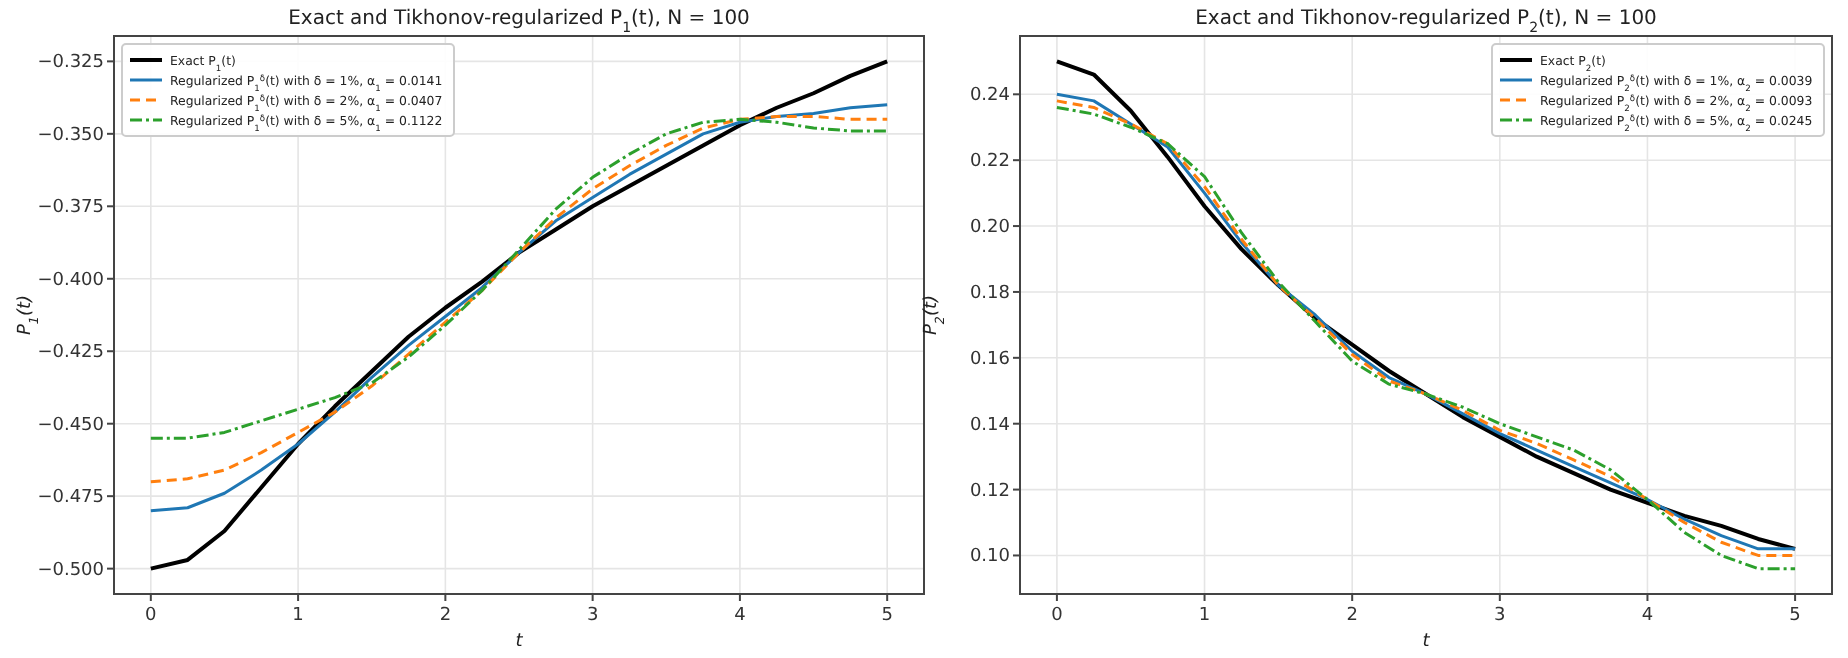  What do you see at coordinates (990, 425) in the screenshot?
I see `y-tick-label: 0.14` at bounding box center [990, 425].